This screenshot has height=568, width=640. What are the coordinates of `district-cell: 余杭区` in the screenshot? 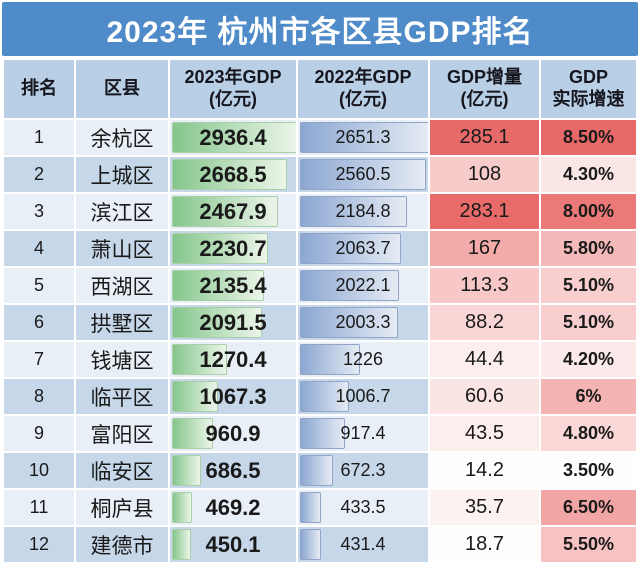 It's located at (122, 137).